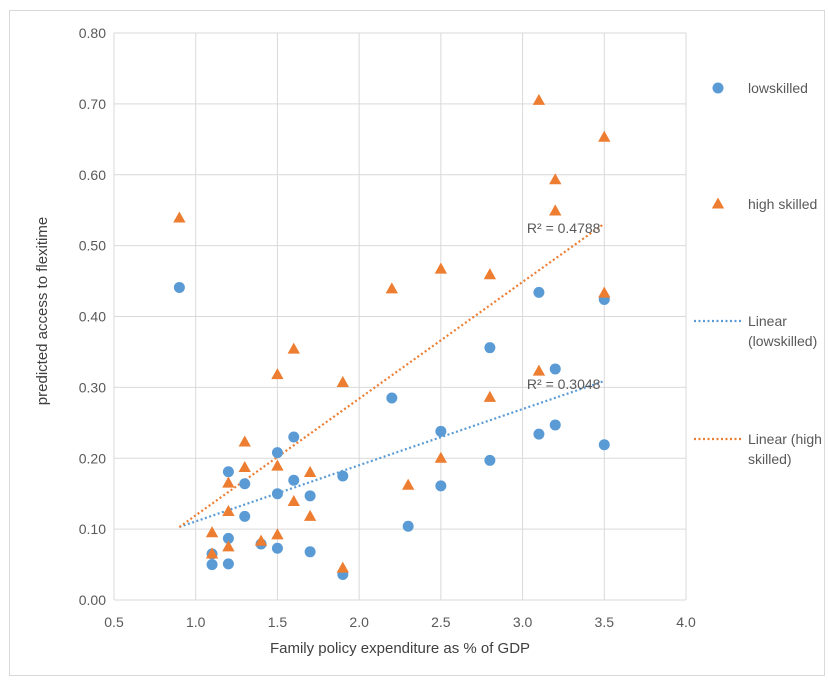  What do you see at coordinates (92, 104) in the screenshot?
I see `y-tick-label: 0.70` at bounding box center [92, 104].